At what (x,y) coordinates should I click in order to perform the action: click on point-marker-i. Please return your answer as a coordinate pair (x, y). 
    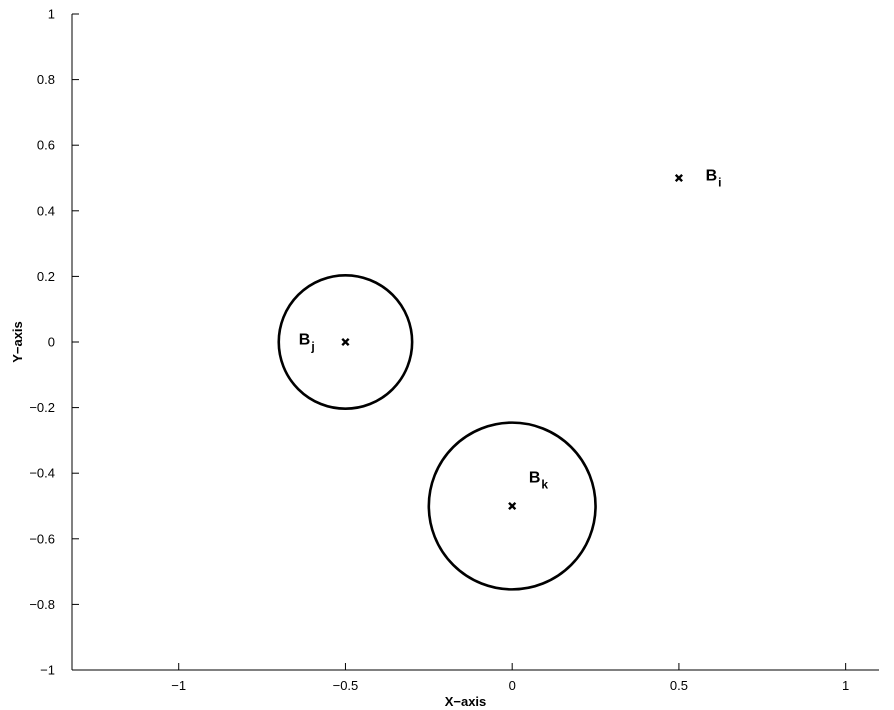
    Looking at the image, I should click on (678, 178).